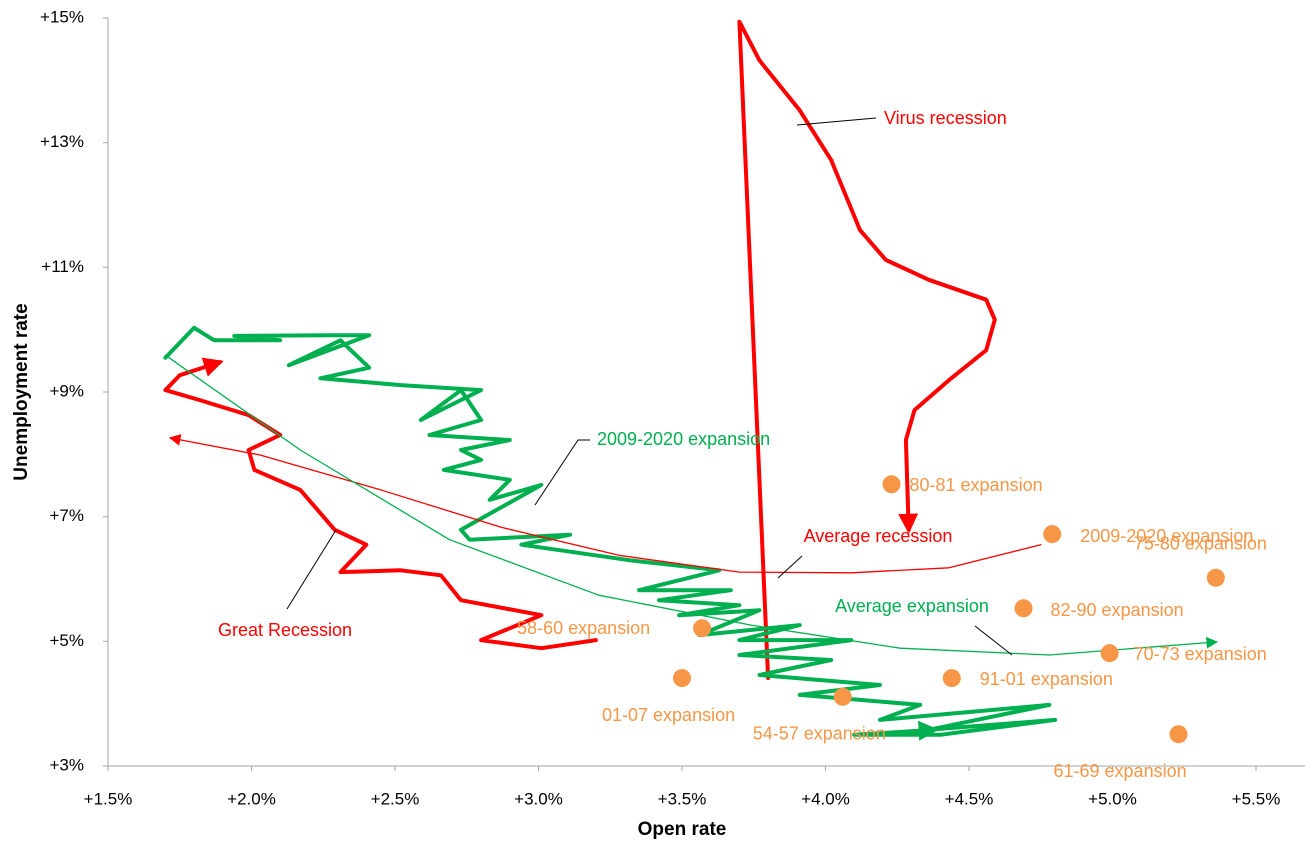  What do you see at coordinates (1200, 544) in the screenshot?
I see `point-label: 75-80 expansion` at bounding box center [1200, 544].